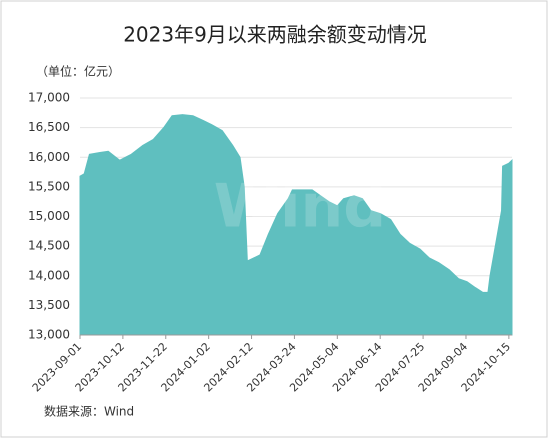 Image resolution: width=550 pixels, height=440 pixels. I want to click on y-tick-label: 16,000, so click(49, 157).